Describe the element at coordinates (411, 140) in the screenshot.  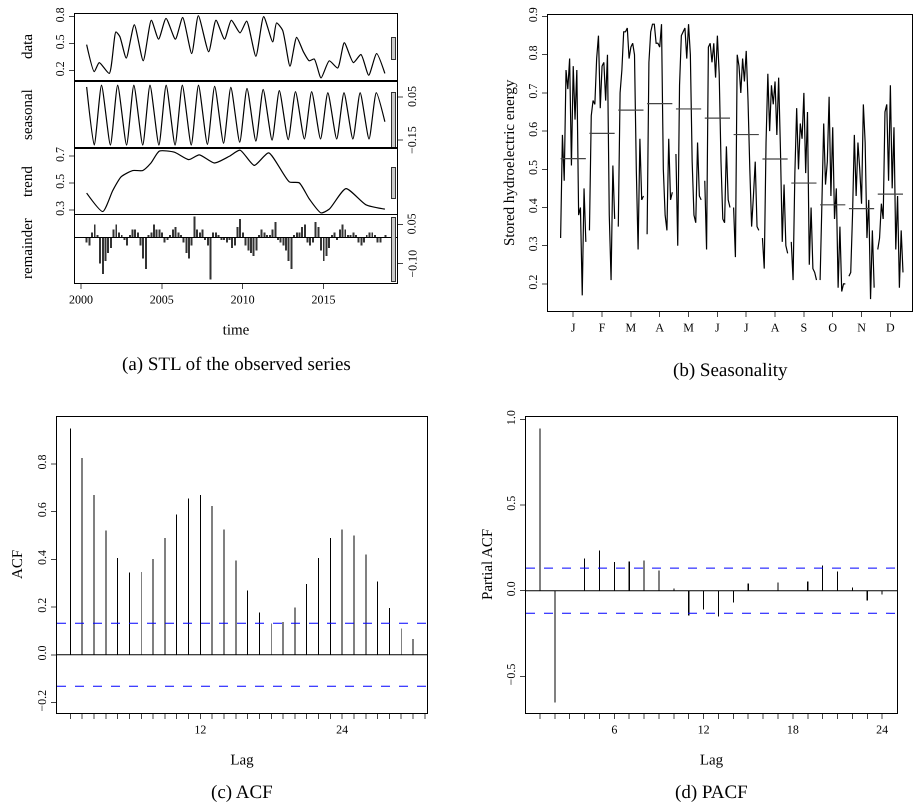
I see `y2-tick-label: −0.15` at that location.